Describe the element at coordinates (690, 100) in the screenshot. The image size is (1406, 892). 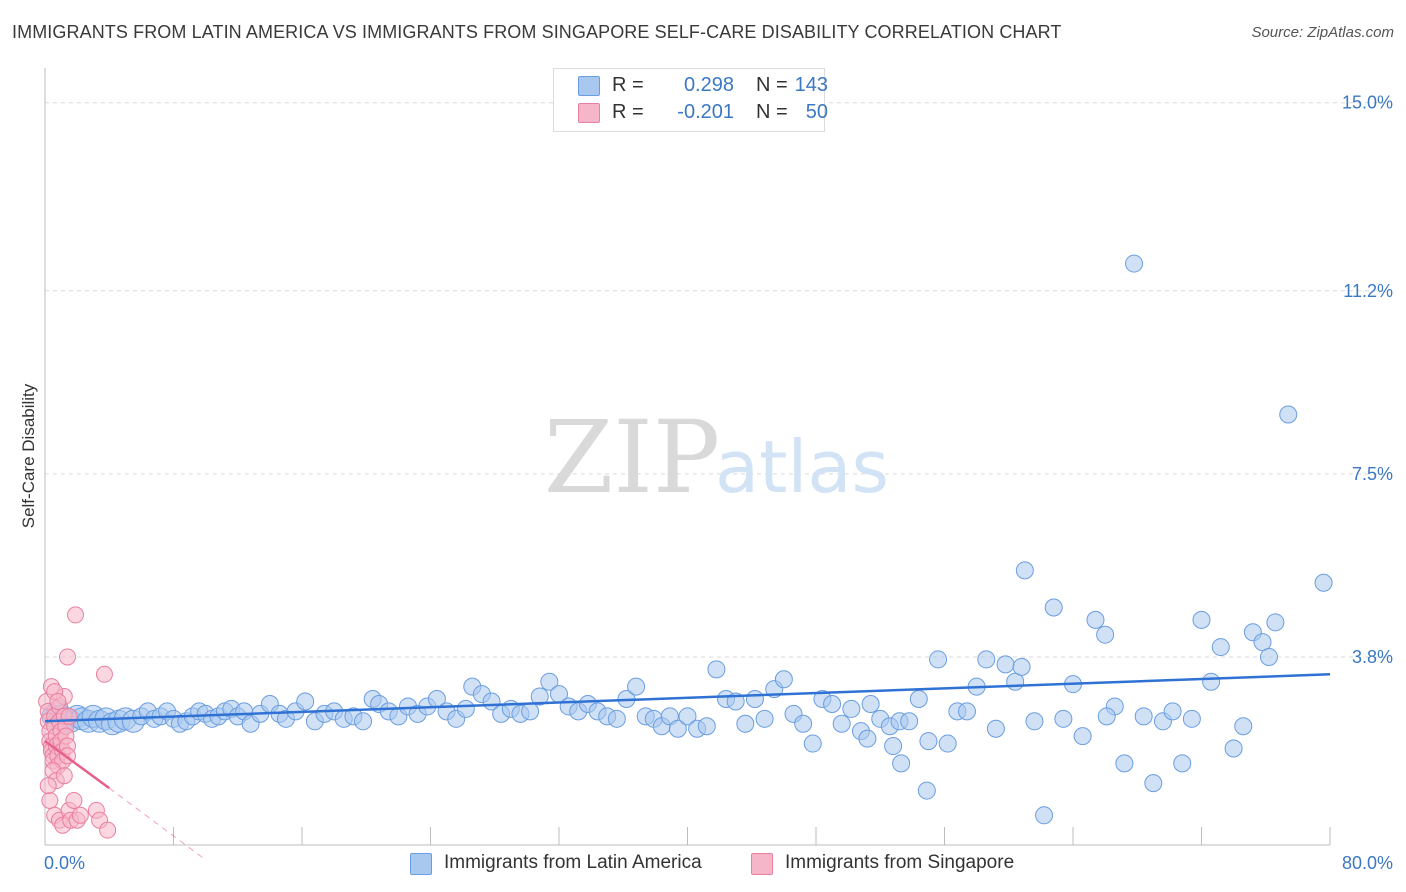
I see `correlation-legend: R = 0.298 N = 143 R = -0.201 N = 50` at that location.